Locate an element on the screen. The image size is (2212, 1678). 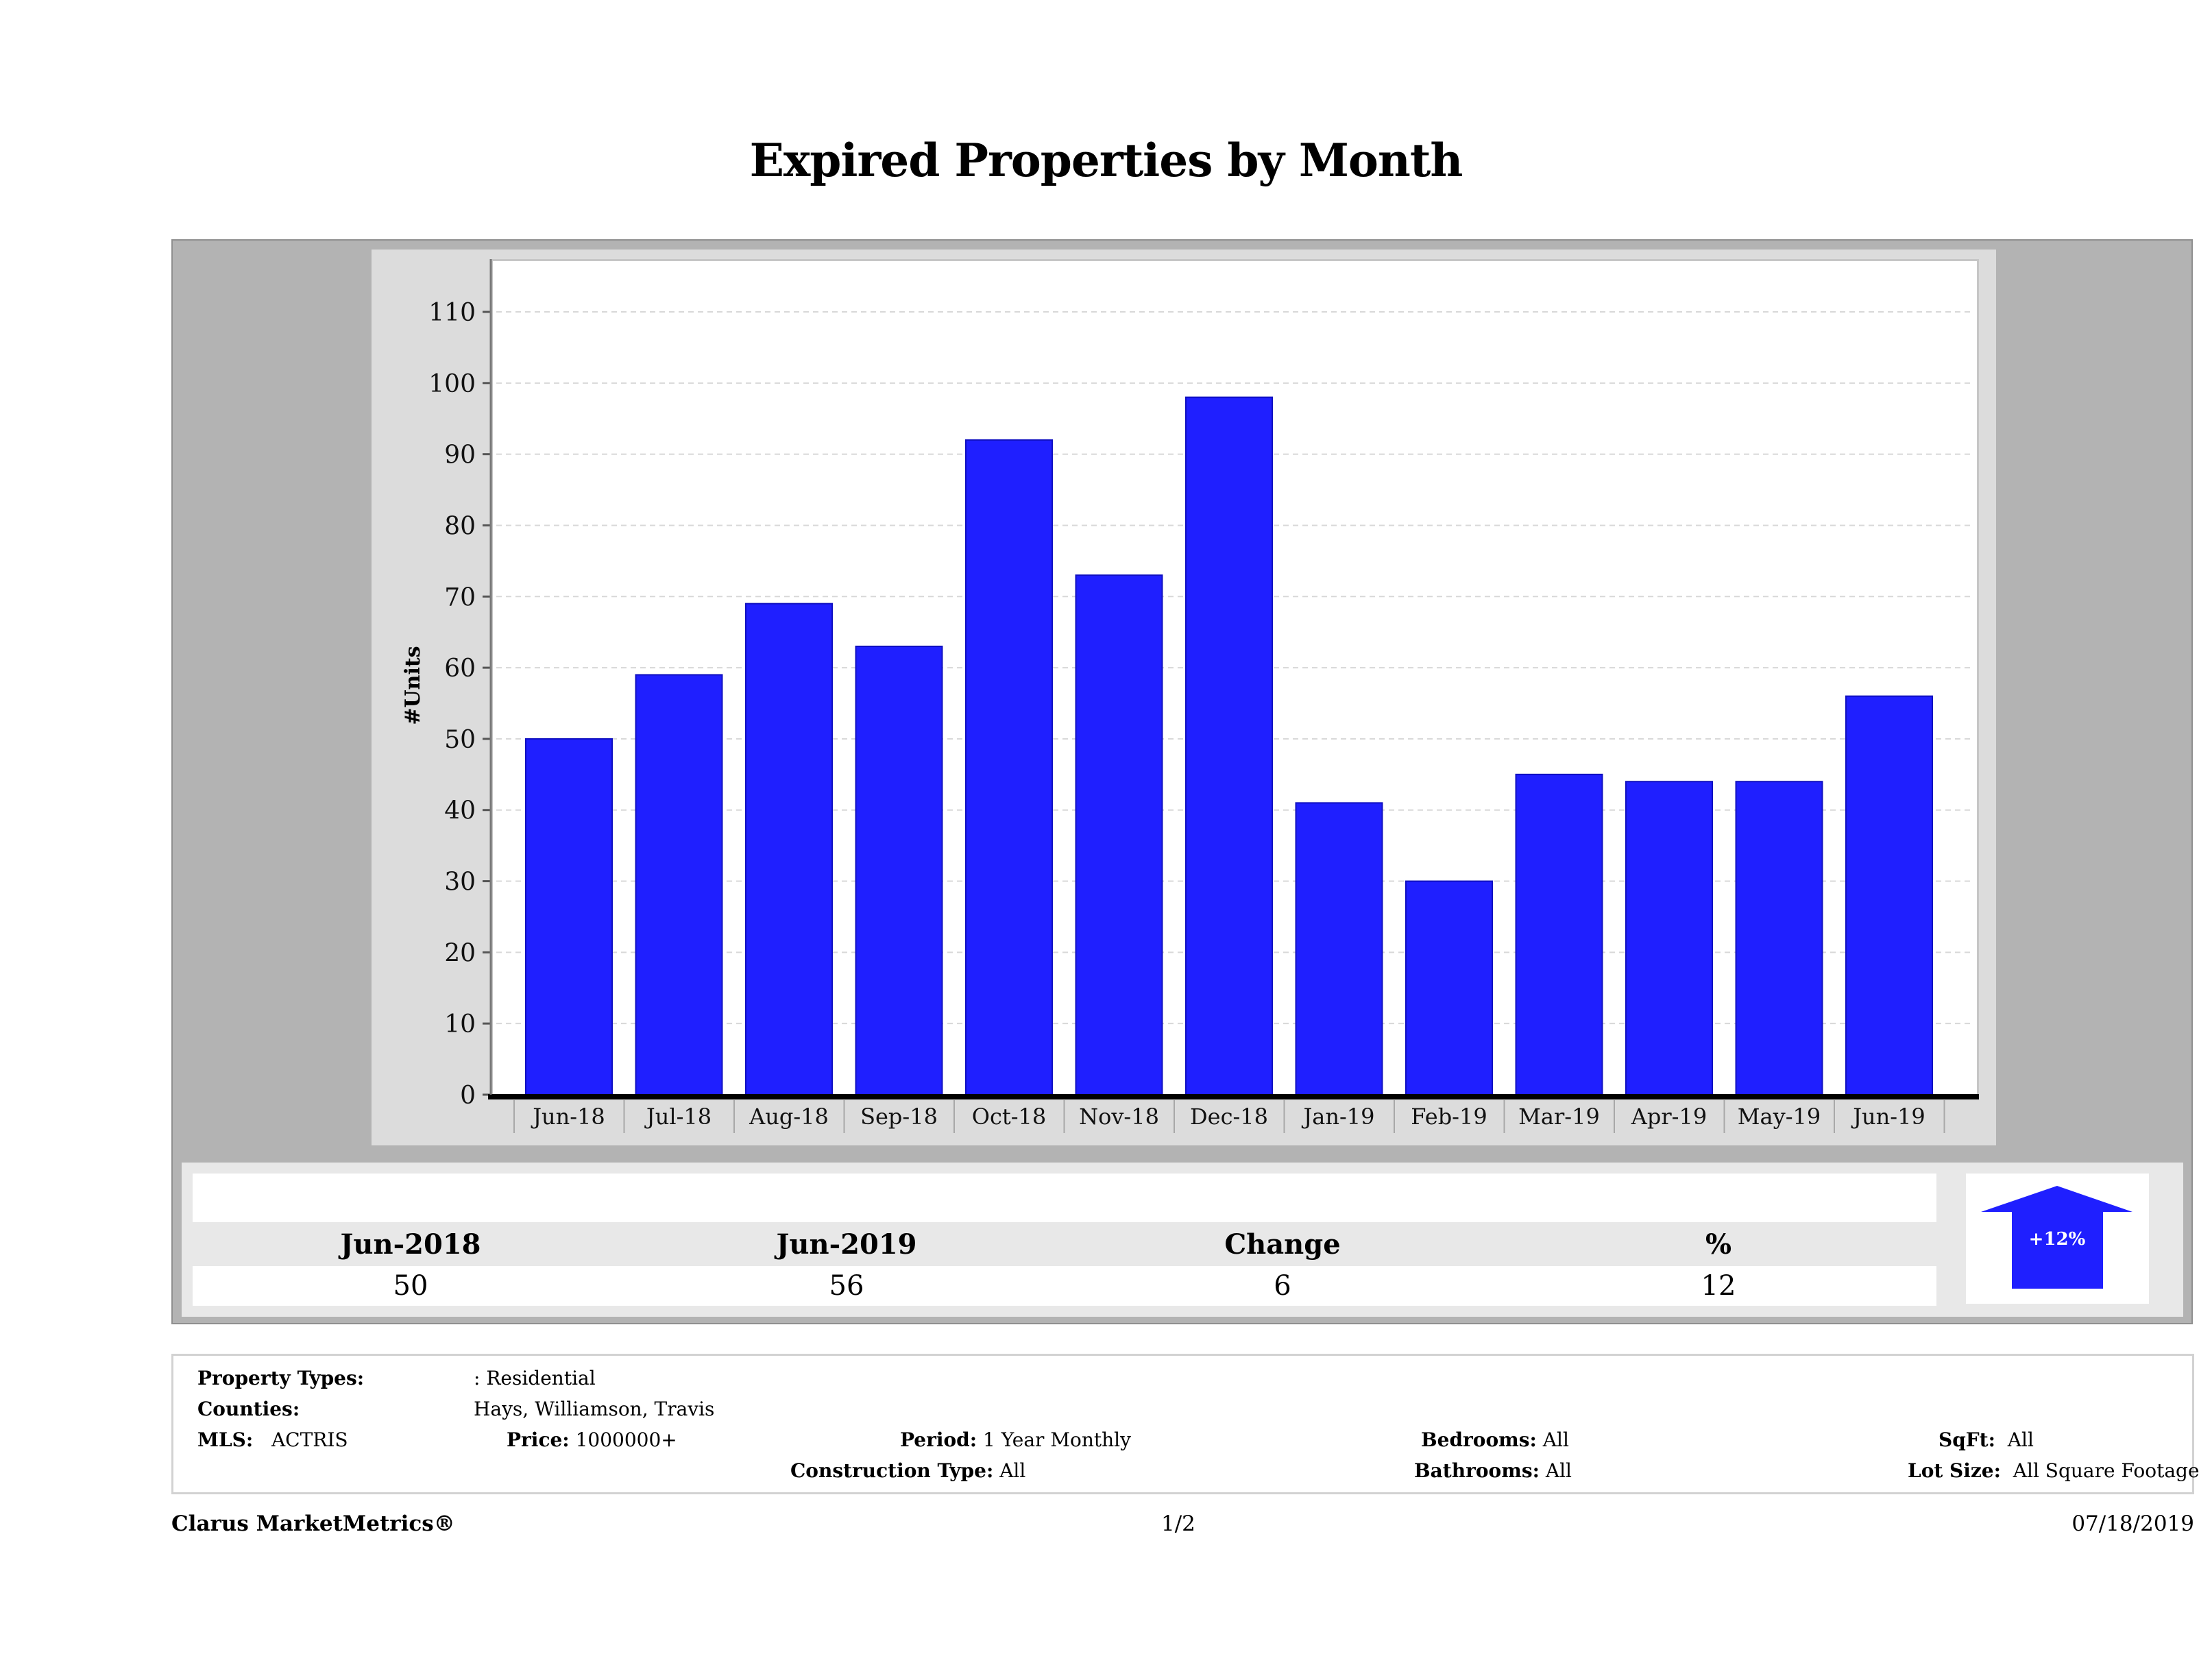
summary-header-row: Jun-2018 Jun-2019 Change % is located at coordinates (1064, 1244).